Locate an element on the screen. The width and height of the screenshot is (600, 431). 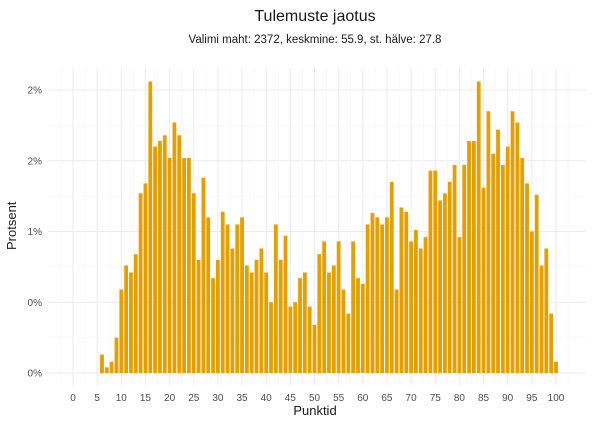
x-tick-label: 10 is located at coordinates (122, 398).